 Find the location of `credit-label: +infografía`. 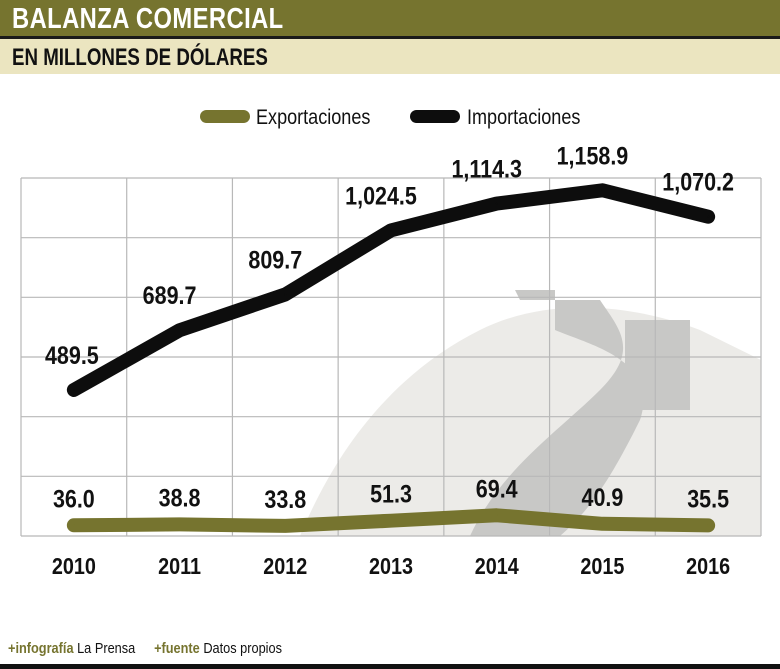

credit-label: +infografía is located at coordinates (41, 648).